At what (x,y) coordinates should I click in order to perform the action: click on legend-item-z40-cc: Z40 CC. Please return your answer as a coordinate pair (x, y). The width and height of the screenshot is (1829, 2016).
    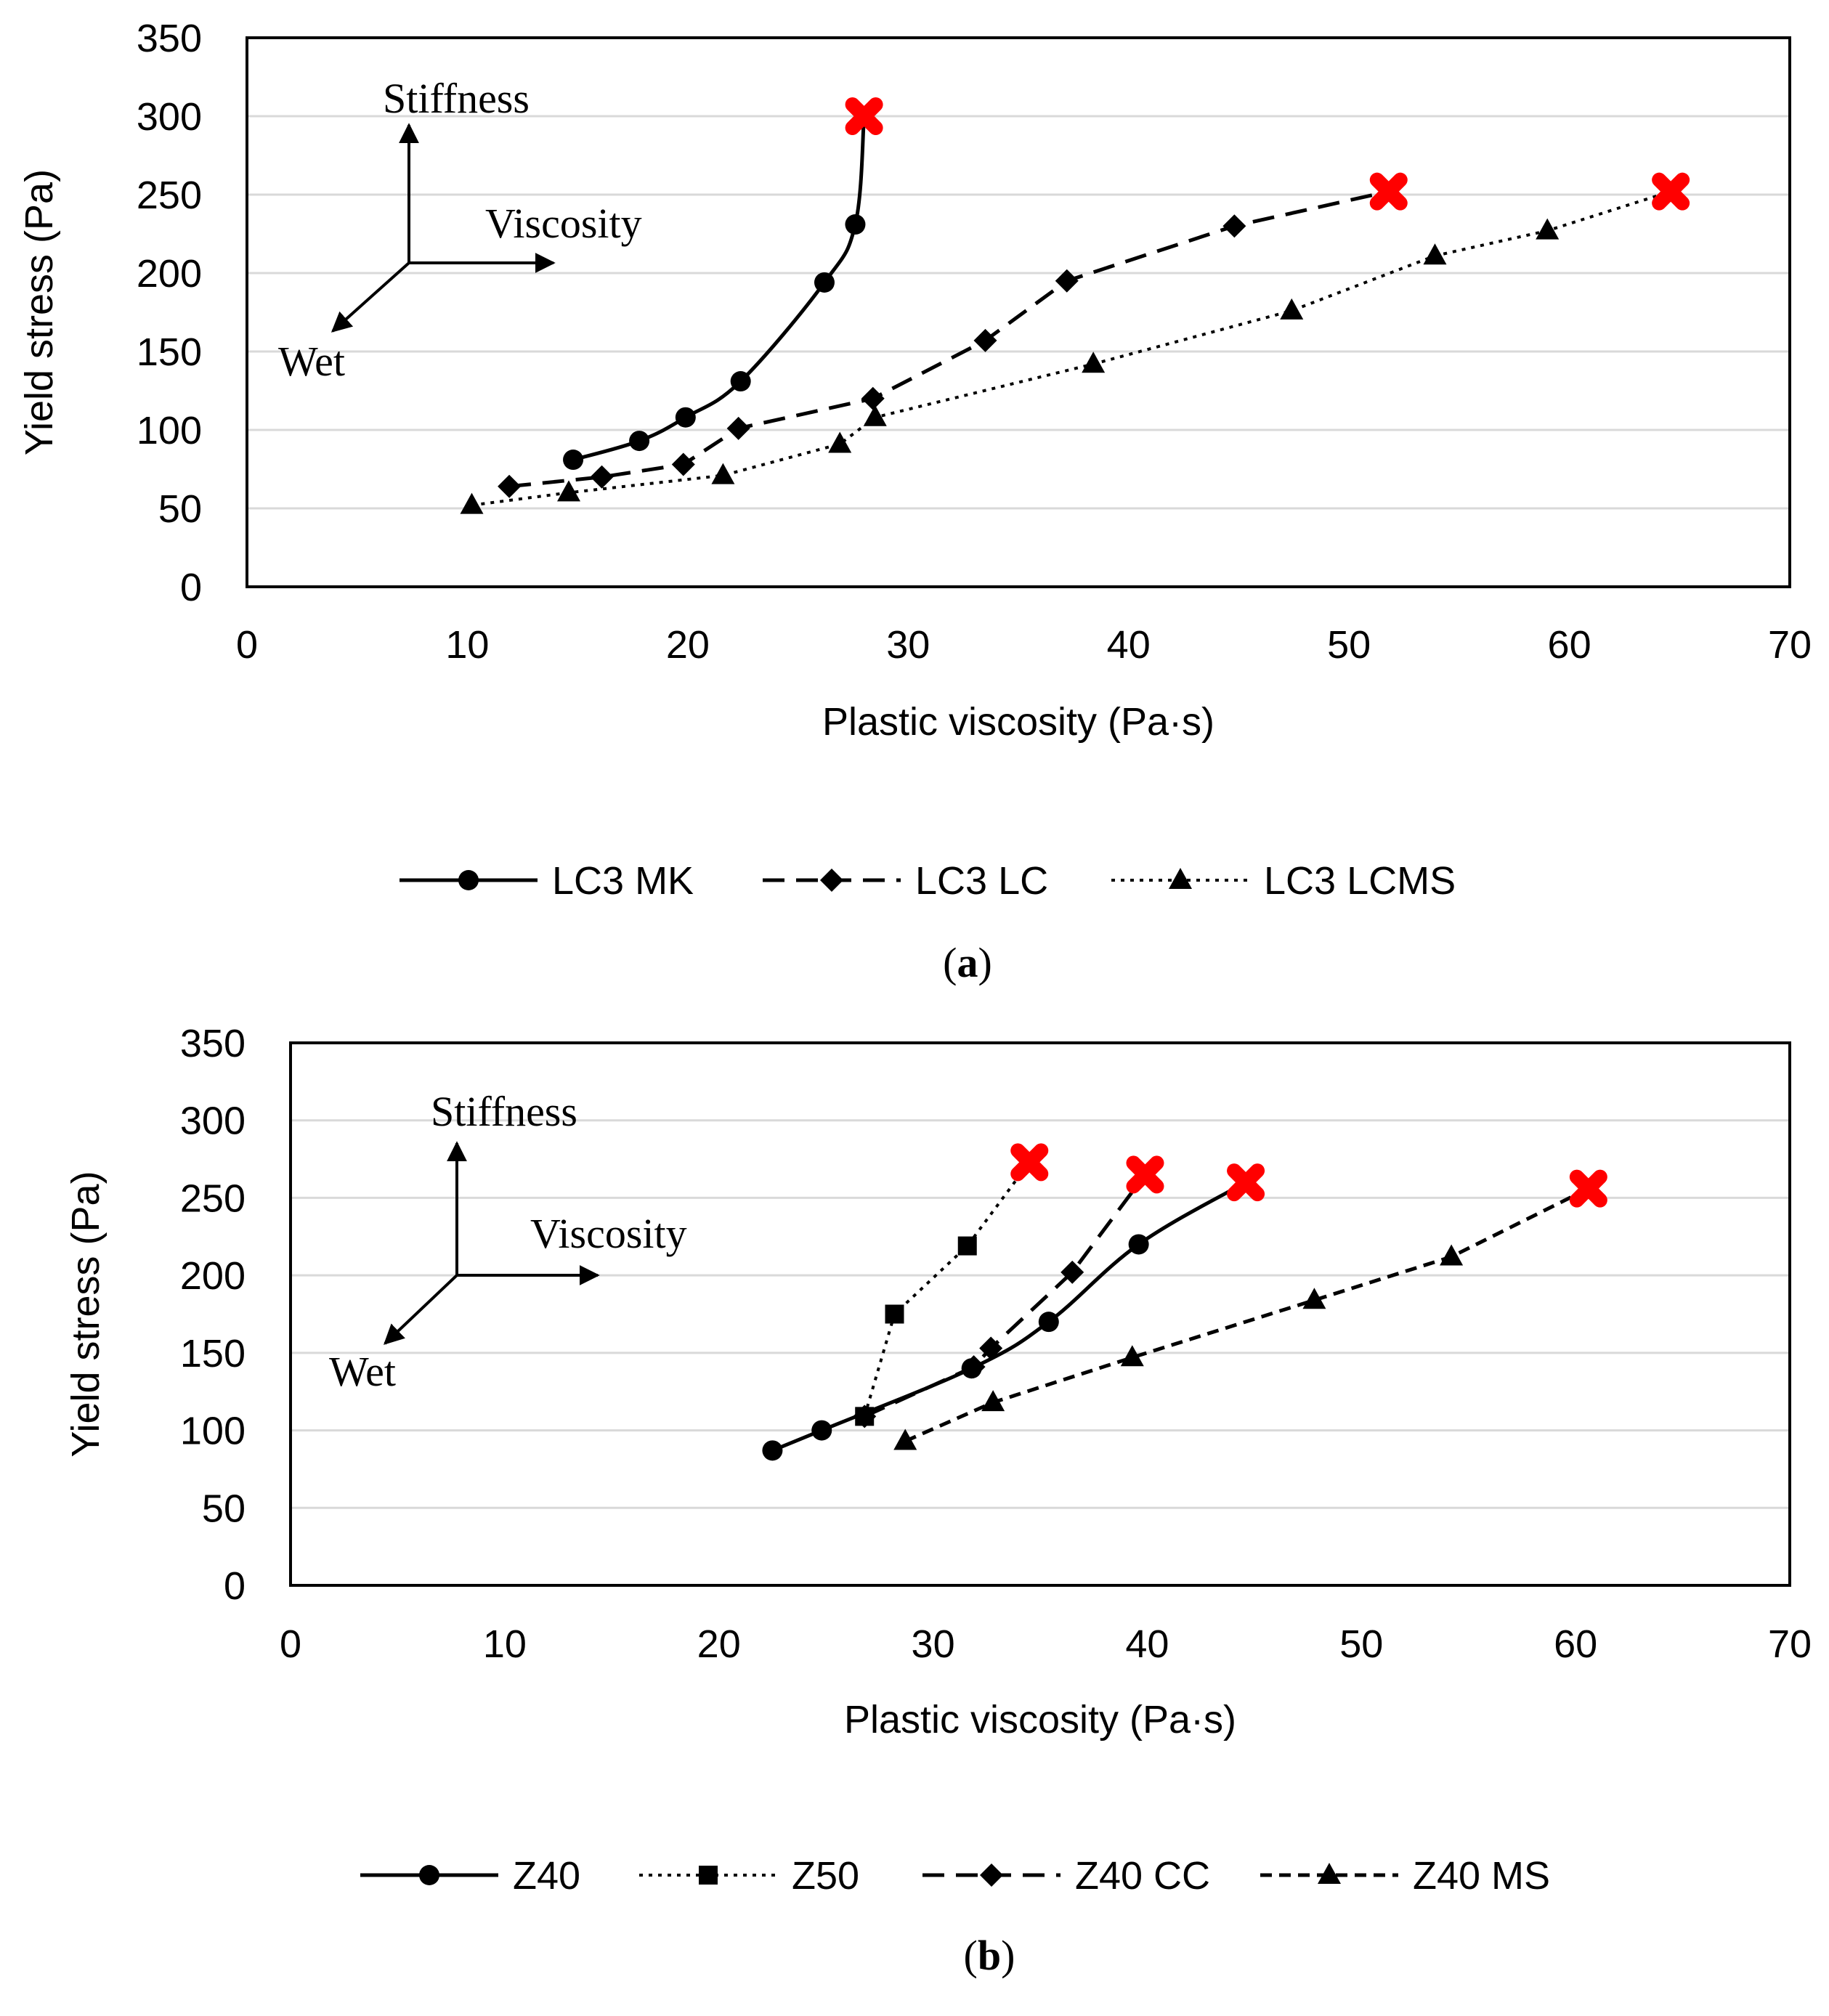
    Looking at the image, I should click on (1066, 1876).